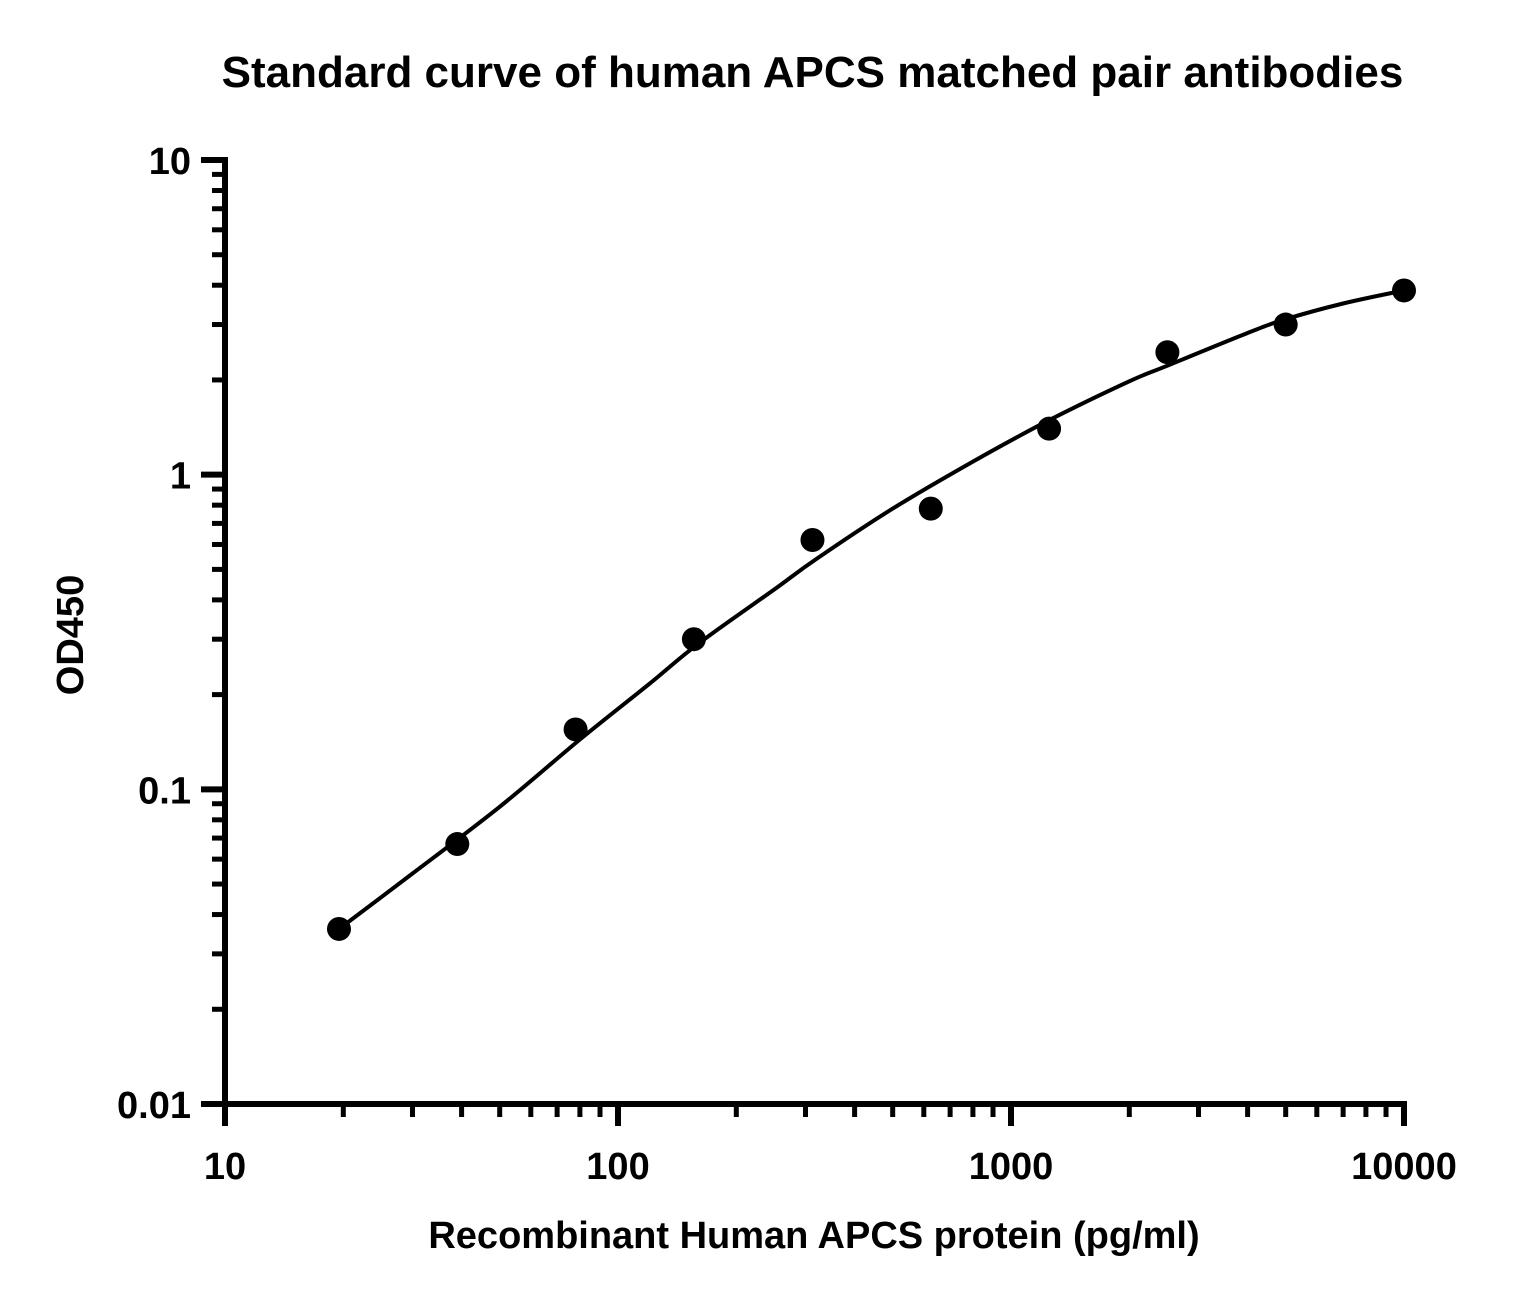 The image size is (1535, 1301). What do you see at coordinates (154, 1106) in the screenshot?
I see `y-tick-label: 0.01` at bounding box center [154, 1106].